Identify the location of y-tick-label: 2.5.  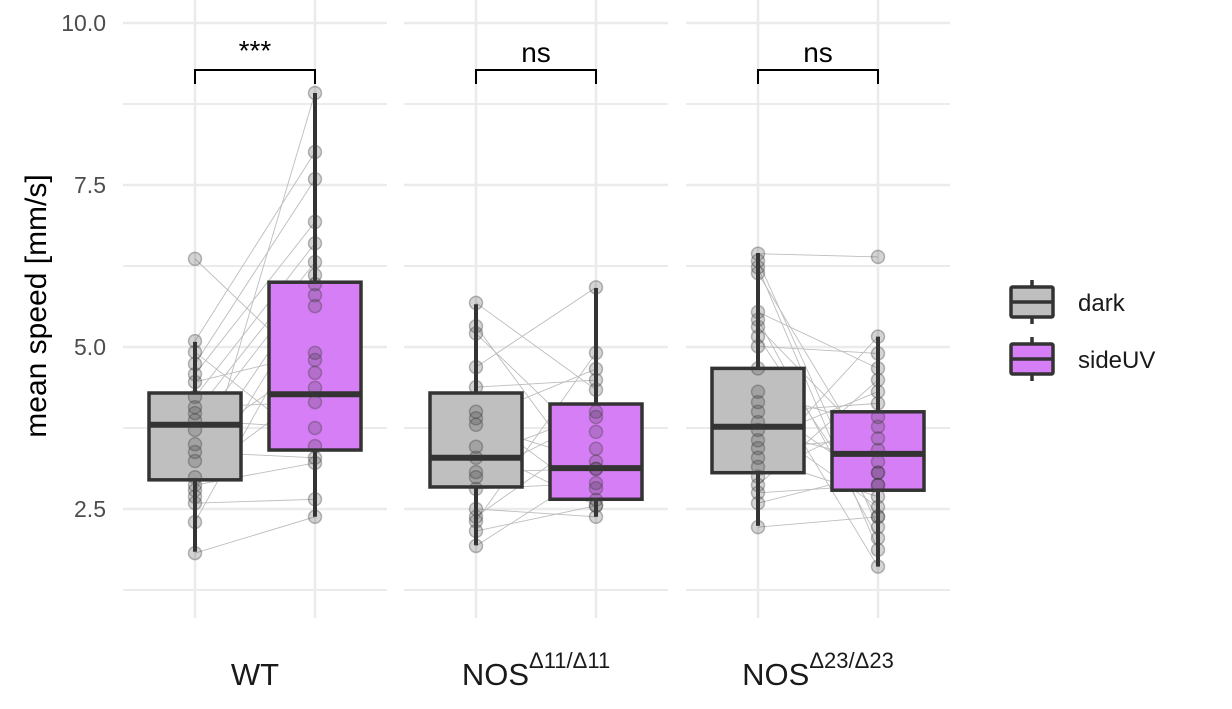
(90, 509).